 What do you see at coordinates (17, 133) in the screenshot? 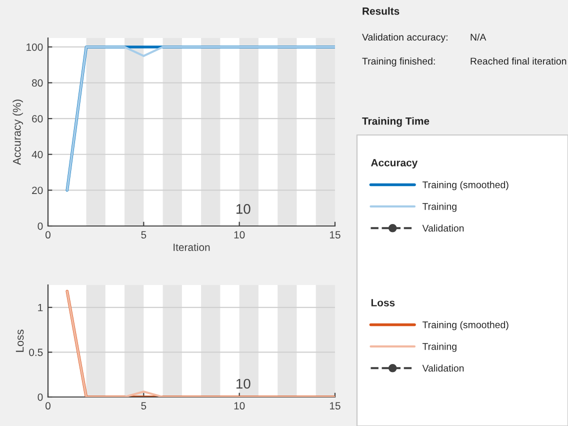
I see `y-axis-title: Accuracy (%)` at bounding box center [17, 133].